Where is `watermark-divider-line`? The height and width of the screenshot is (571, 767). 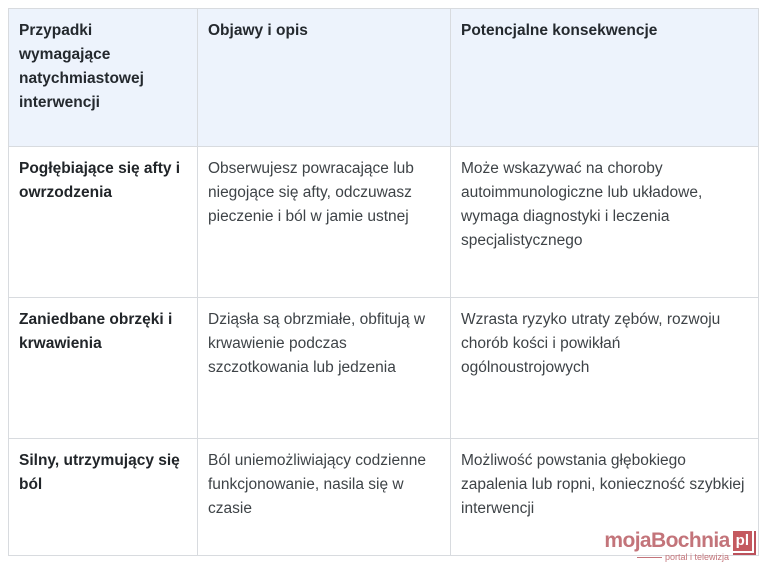
watermark-divider-line is located at coordinates (649, 557).